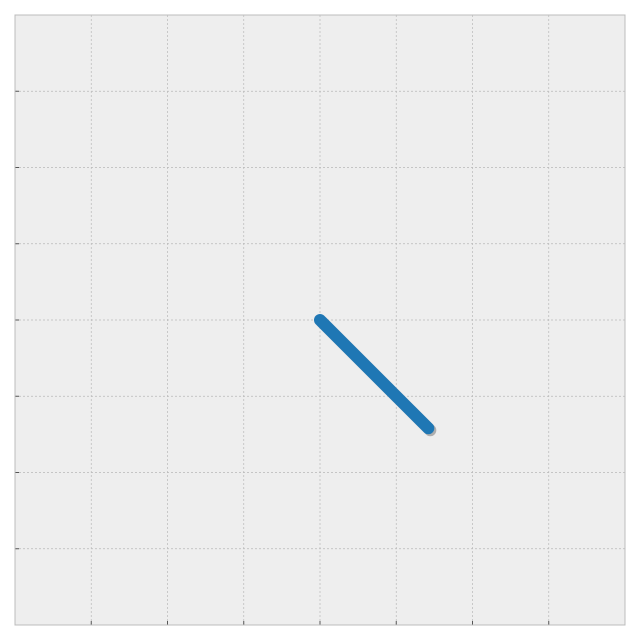 The image size is (640, 640). I want to click on series-line, so click(374, 374).